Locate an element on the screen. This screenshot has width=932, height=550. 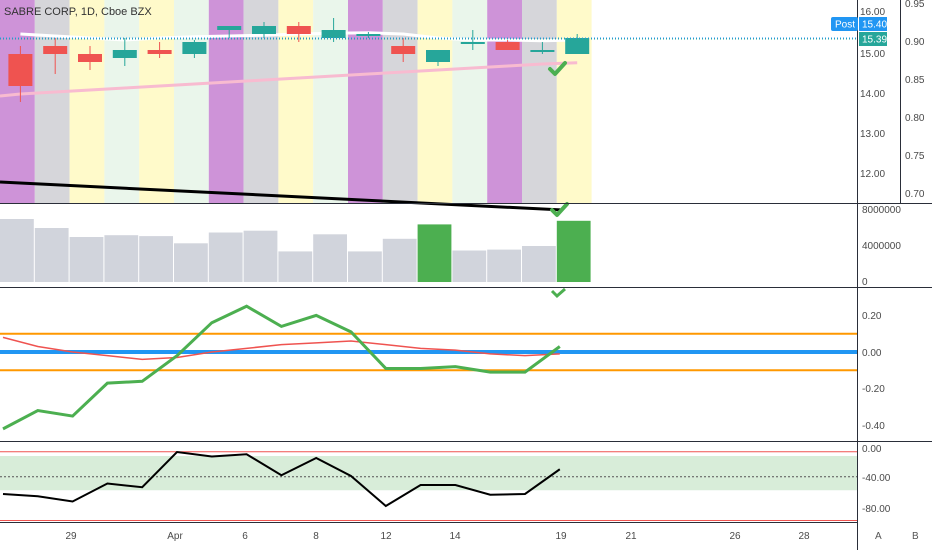
williams-tick: -80.00 is located at coordinates (876, 509).